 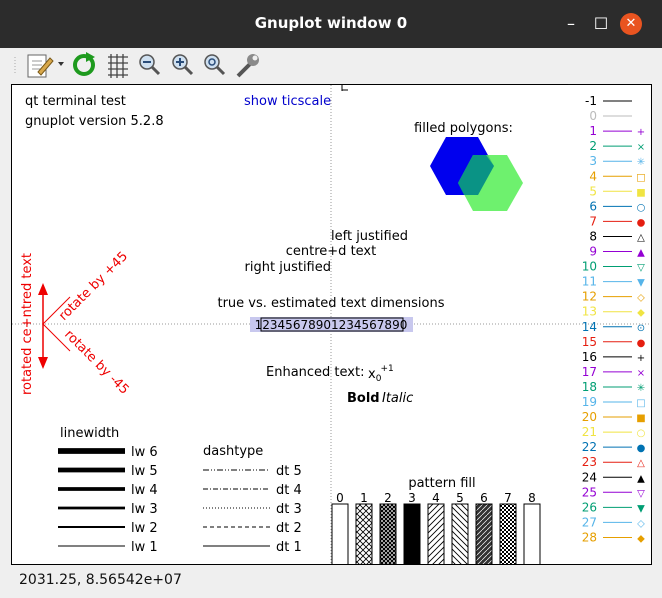 I want to click on overlap-region, so click(x=476, y=175).